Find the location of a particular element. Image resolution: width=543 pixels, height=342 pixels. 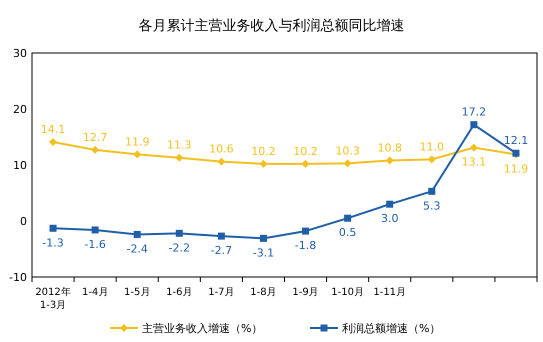

data-label: -1.6 is located at coordinates (95, 244).